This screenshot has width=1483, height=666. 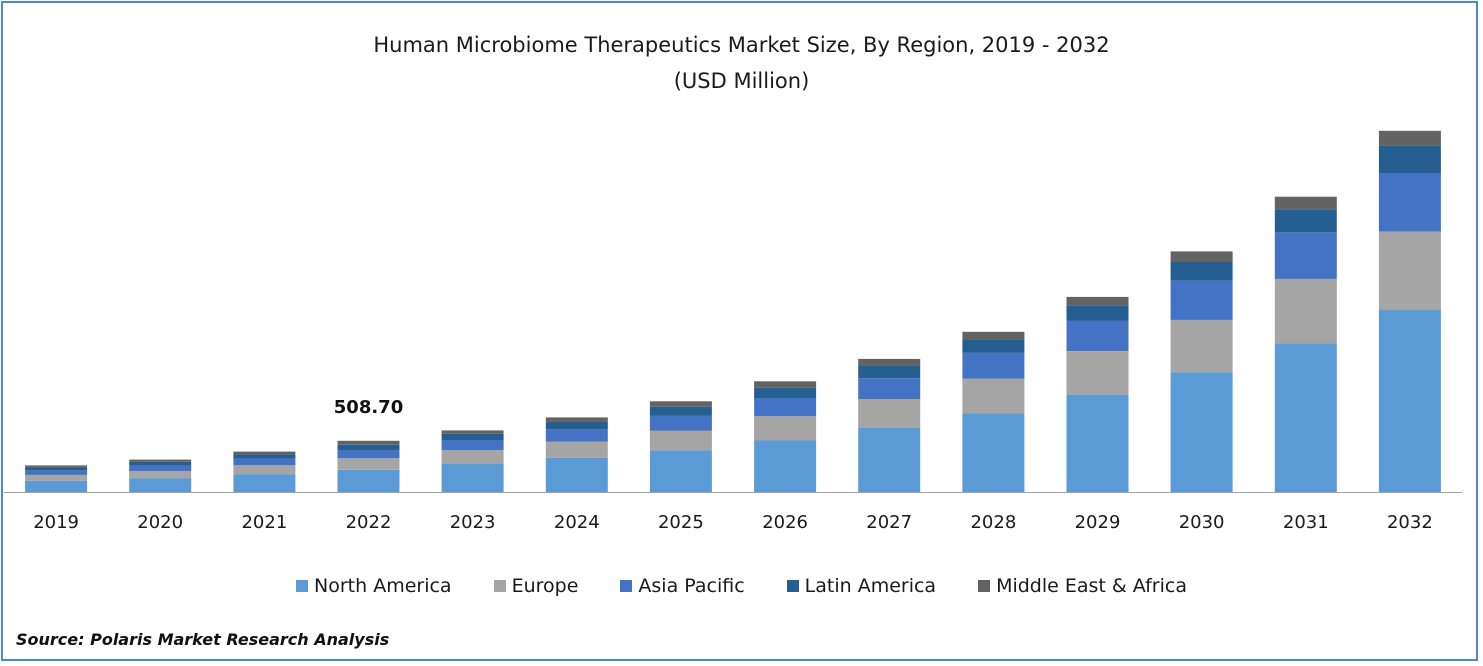 I want to click on x-tick-label-2031: 2031, so click(x=1306, y=522).